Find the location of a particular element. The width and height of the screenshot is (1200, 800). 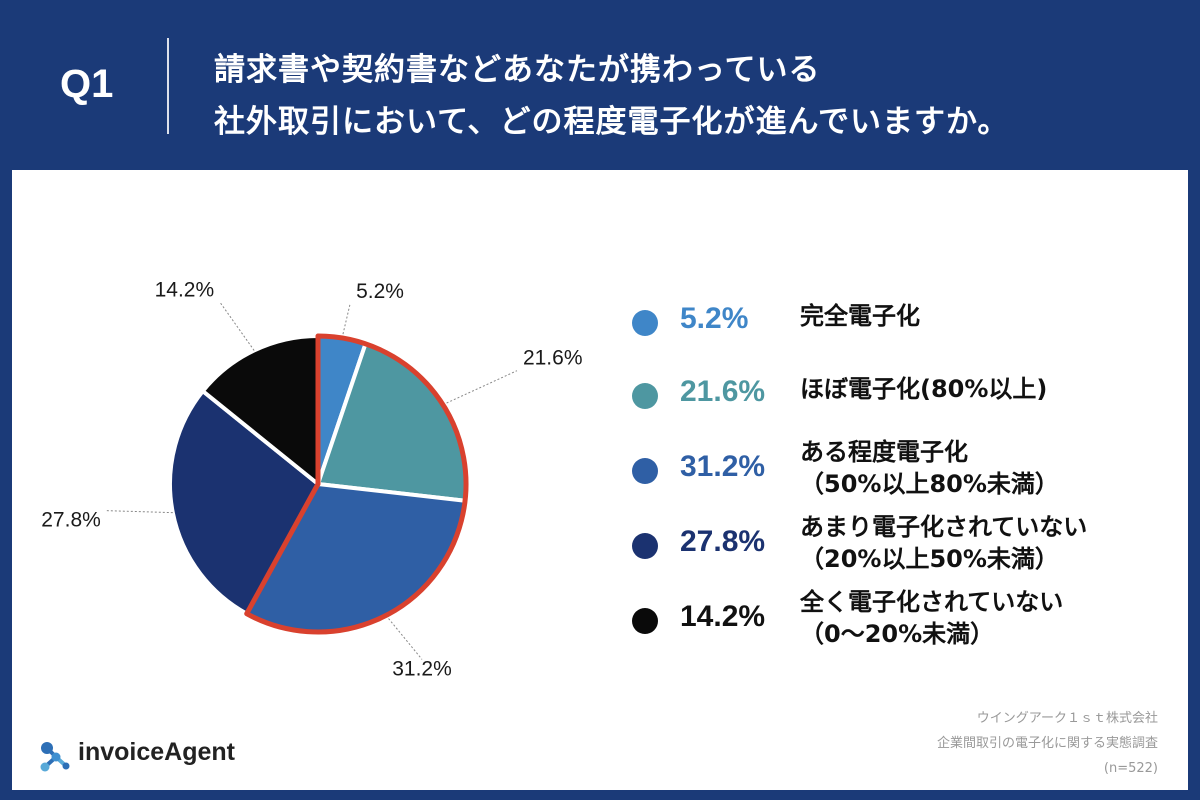

data-label-2: 21.6% is located at coordinates (553, 358).